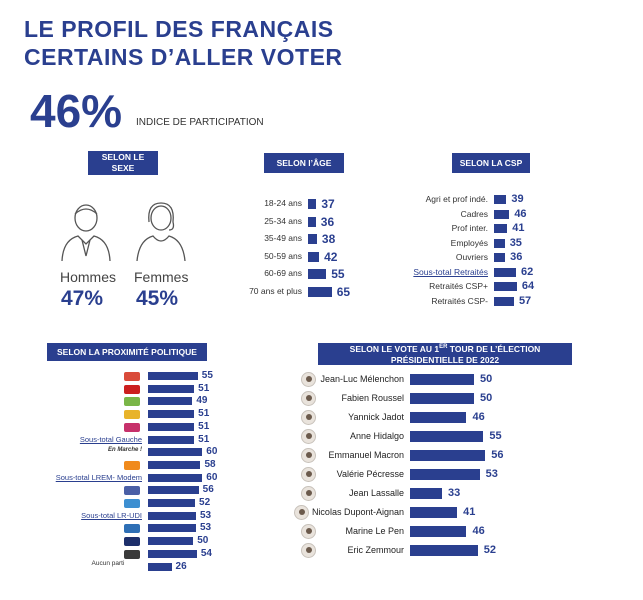 The image size is (643, 600). What do you see at coordinates (491, 474) in the screenshot?
I see `vote-value: 53` at bounding box center [491, 474].